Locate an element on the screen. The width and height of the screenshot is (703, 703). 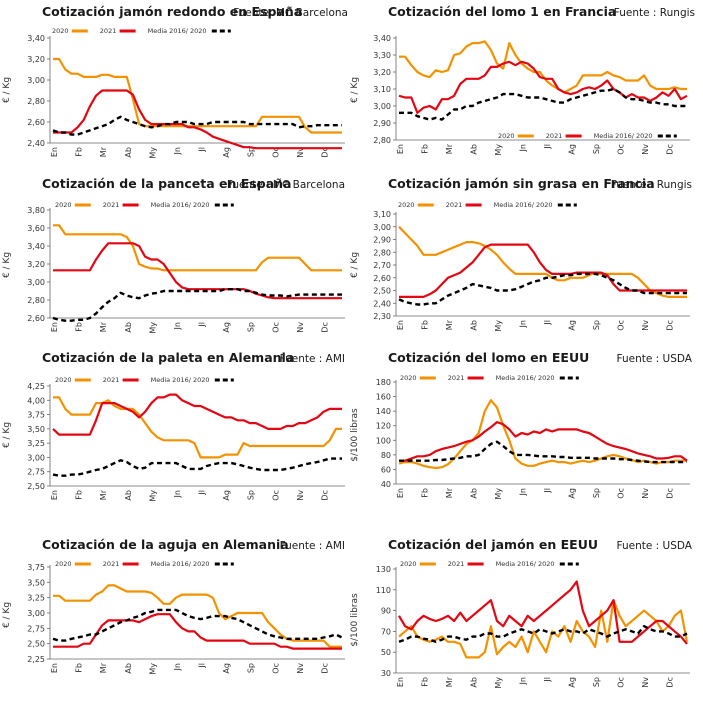
series-line-media is located at coordinates (197, 625).